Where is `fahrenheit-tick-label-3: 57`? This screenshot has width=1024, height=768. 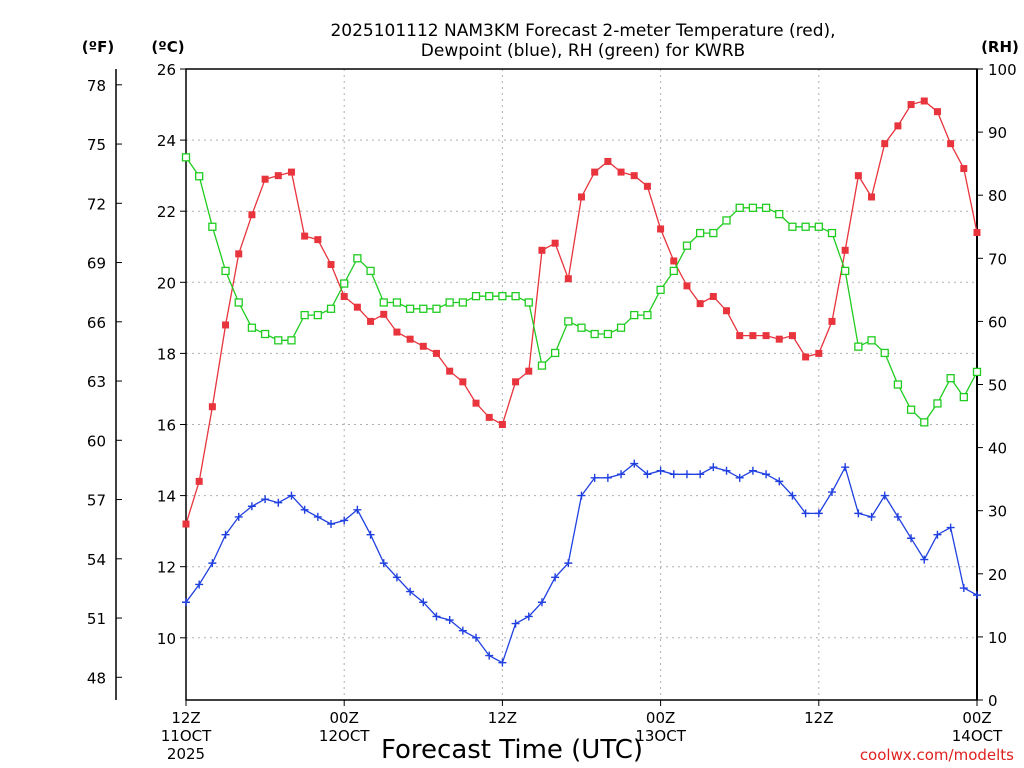 fahrenheit-tick-label-3: 57 is located at coordinates (96, 501).